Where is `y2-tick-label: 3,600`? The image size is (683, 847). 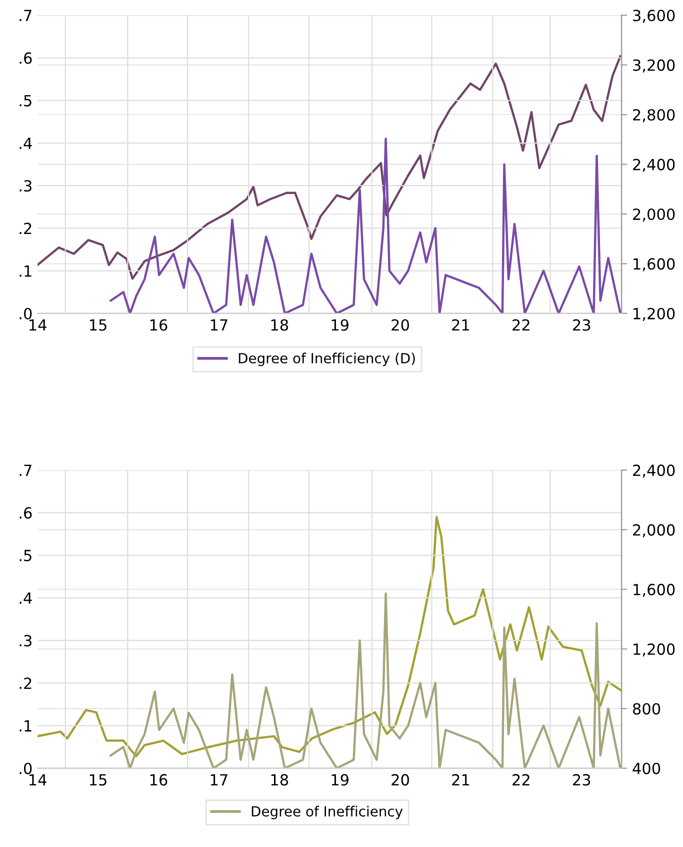 y2-tick-label: 3,600 is located at coordinates (654, 16).